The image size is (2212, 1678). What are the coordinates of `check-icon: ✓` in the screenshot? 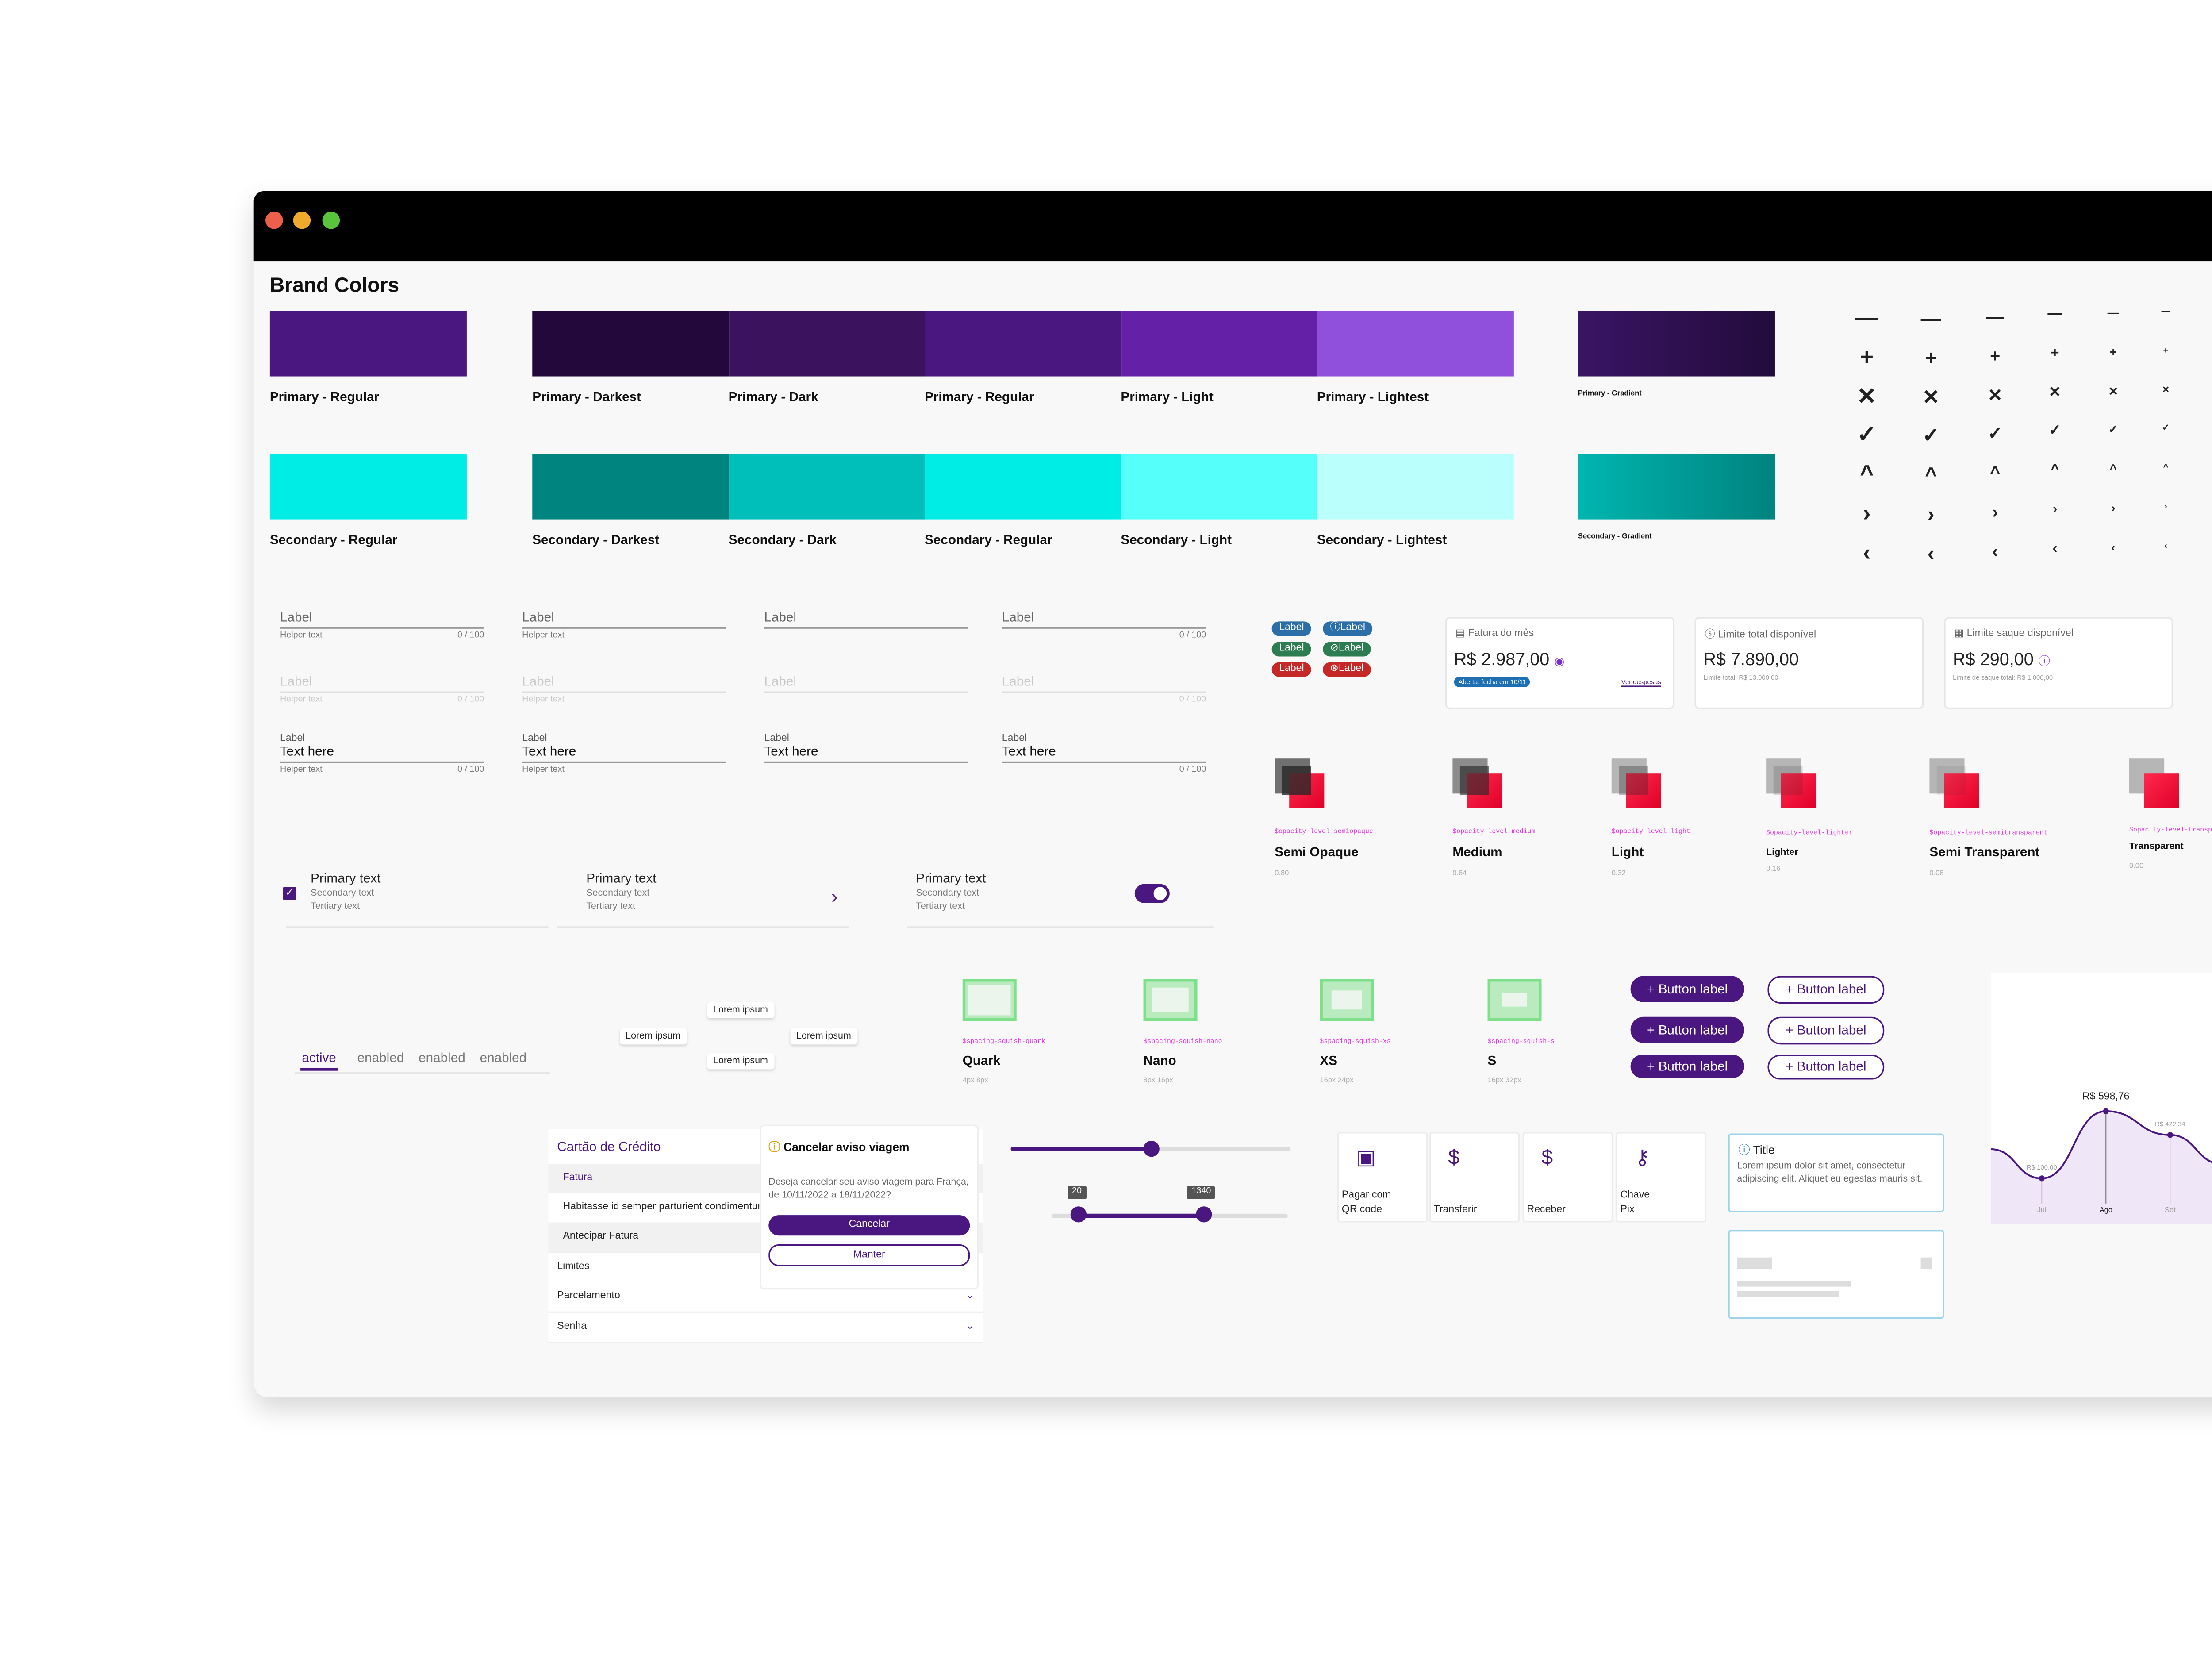 It's located at (2207, 428).